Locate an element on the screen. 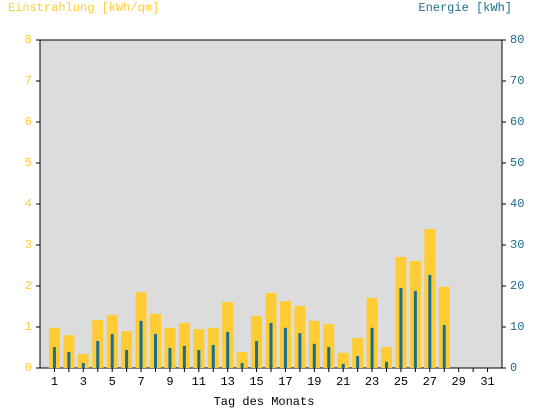  x-tick-label: 9 is located at coordinates (169, 382).